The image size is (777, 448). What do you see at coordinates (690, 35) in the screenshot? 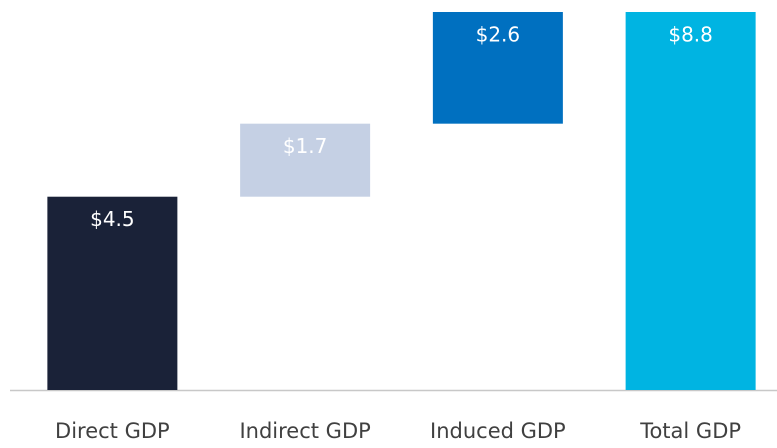
I see `value-label: $8.8` at bounding box center [690, 35].